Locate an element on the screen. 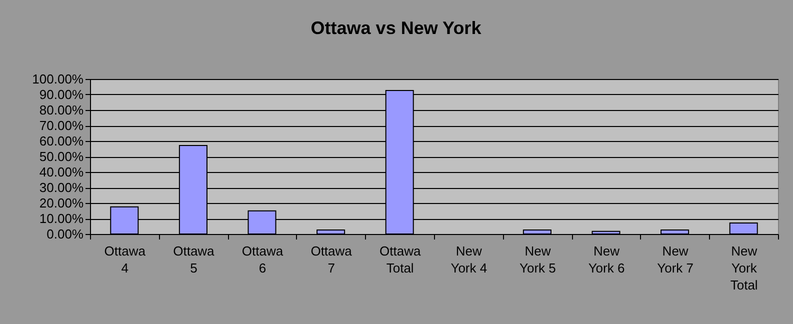  x-tick-label: New York 5 is located at coordinates (538, 260).